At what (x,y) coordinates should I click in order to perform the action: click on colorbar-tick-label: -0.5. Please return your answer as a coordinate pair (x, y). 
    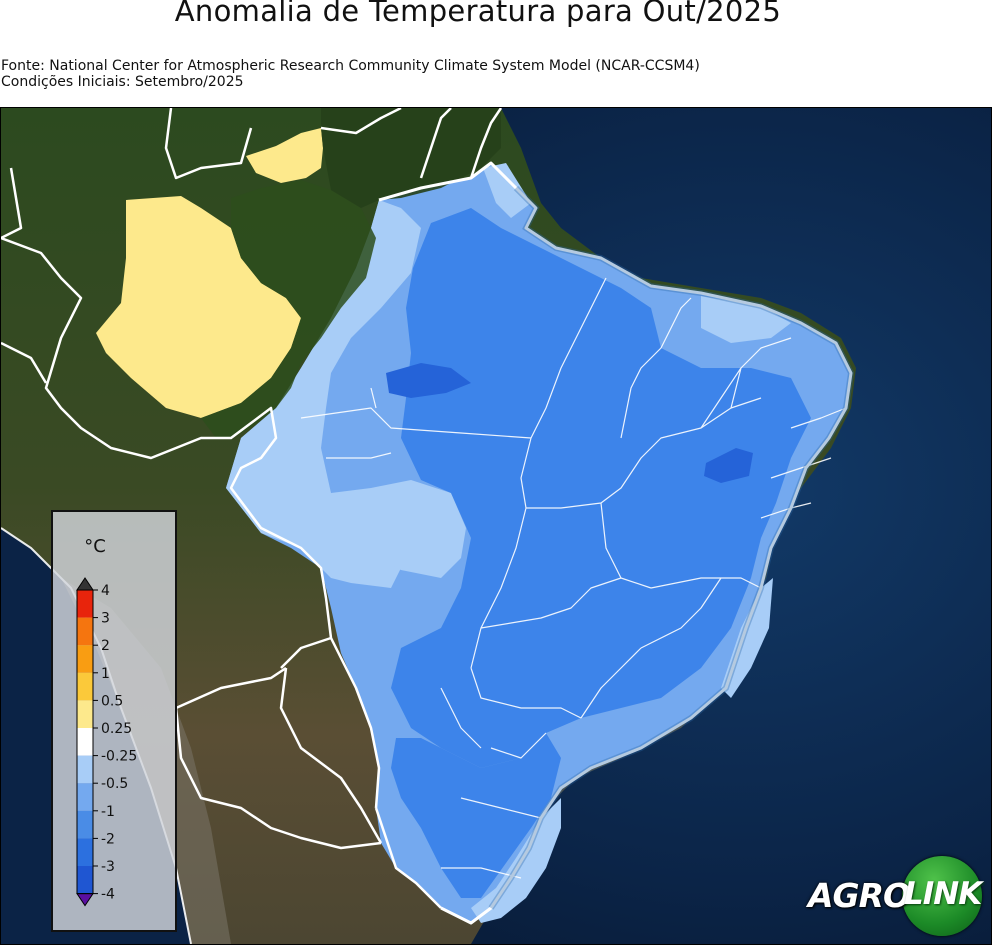
    Looking at the image, I should click on (114, 784).